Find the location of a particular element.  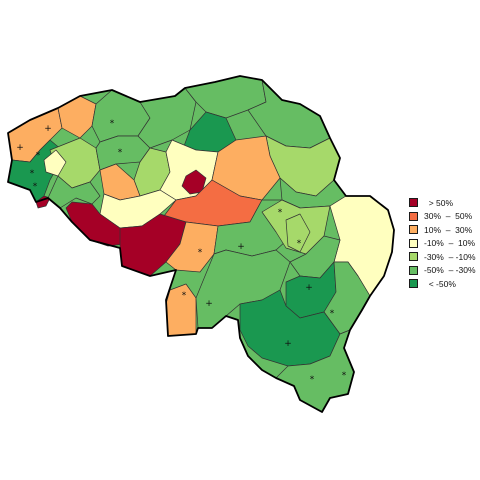

legend-label: < -50% is located at coordinates (440, 283).